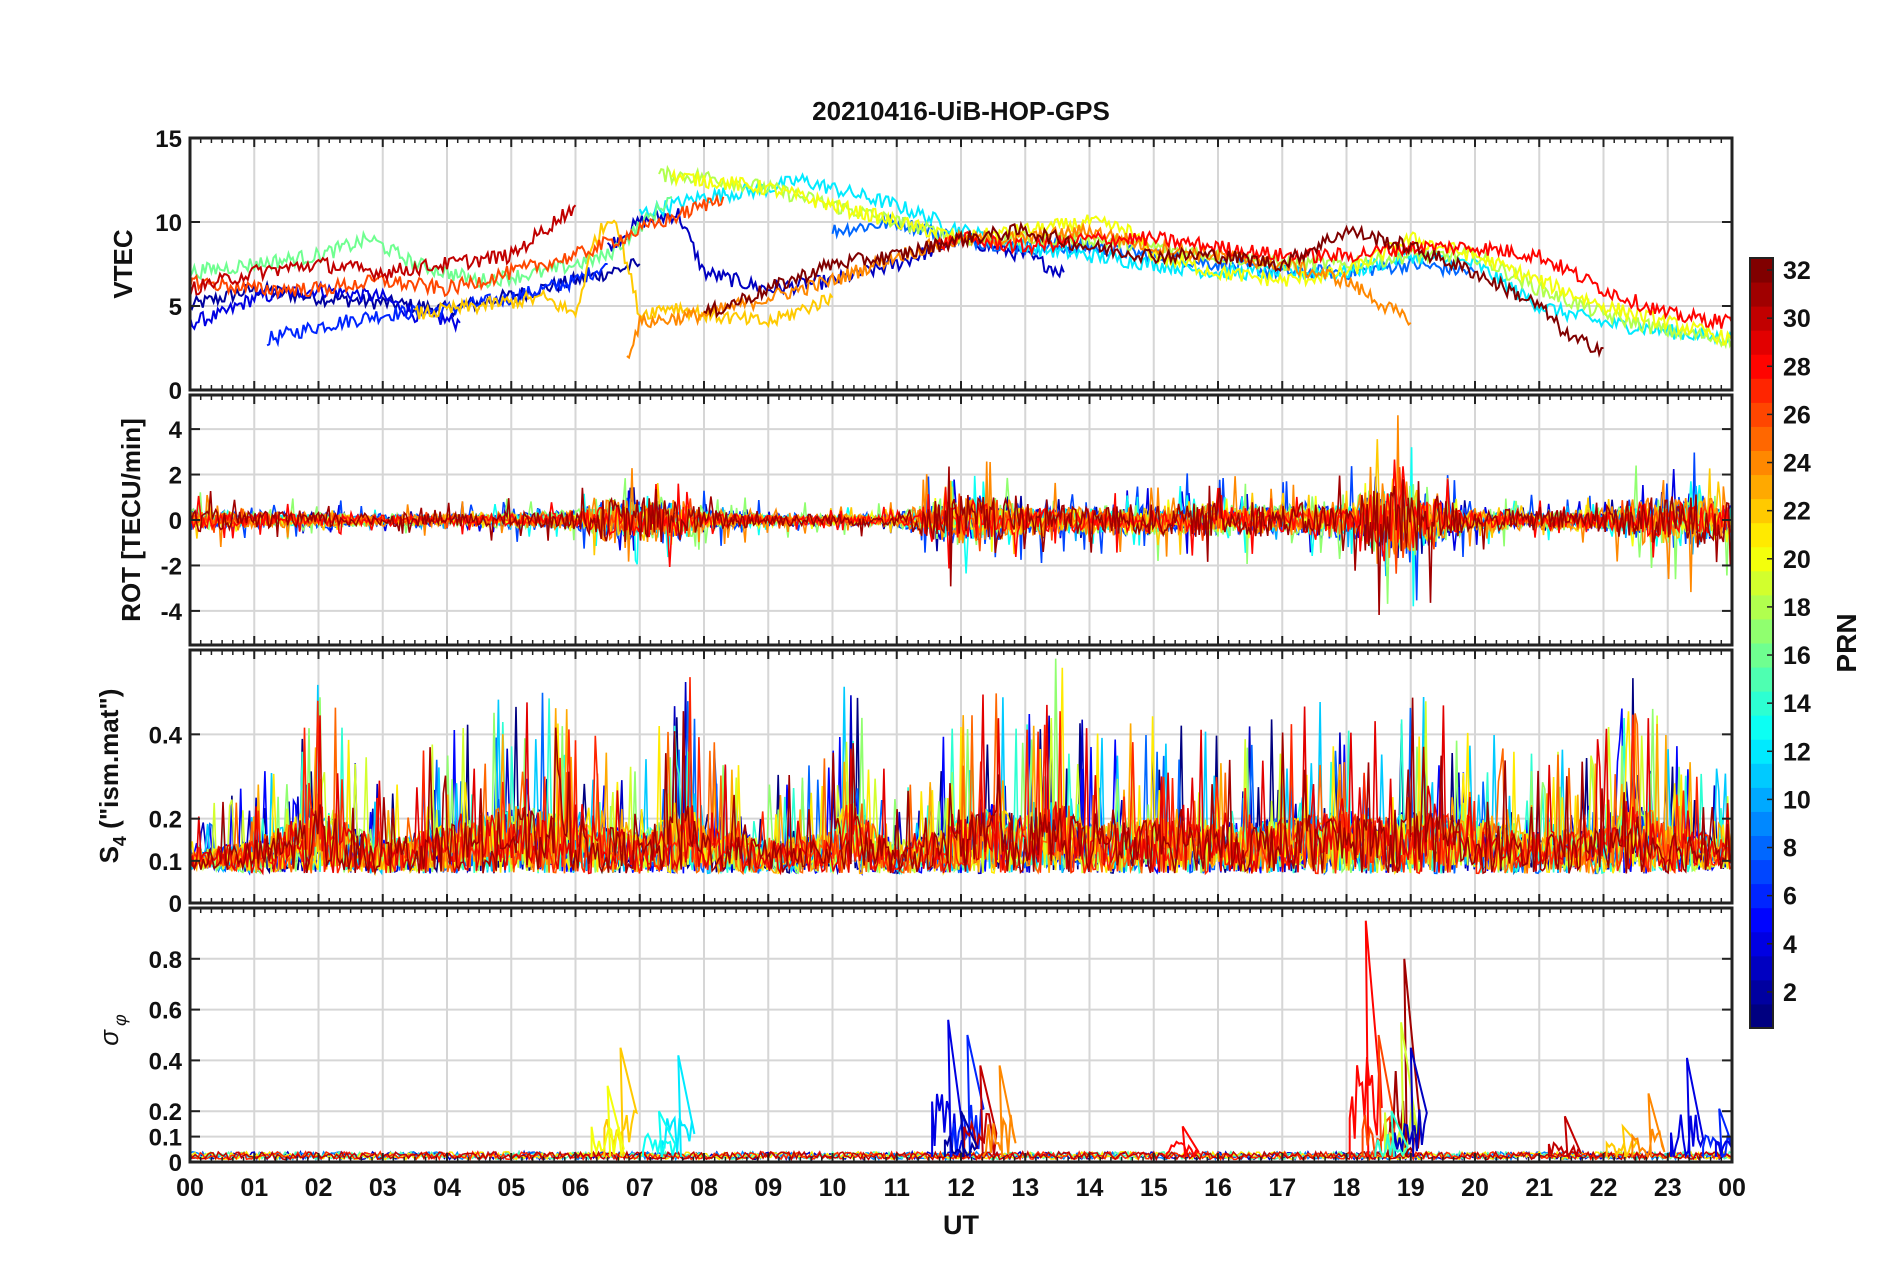 The image size is (1902, 1272). Describe the element at coordinates (112, 1030) in the screenshot. I see `sigma-phi-ylabel: σφ` at that location.